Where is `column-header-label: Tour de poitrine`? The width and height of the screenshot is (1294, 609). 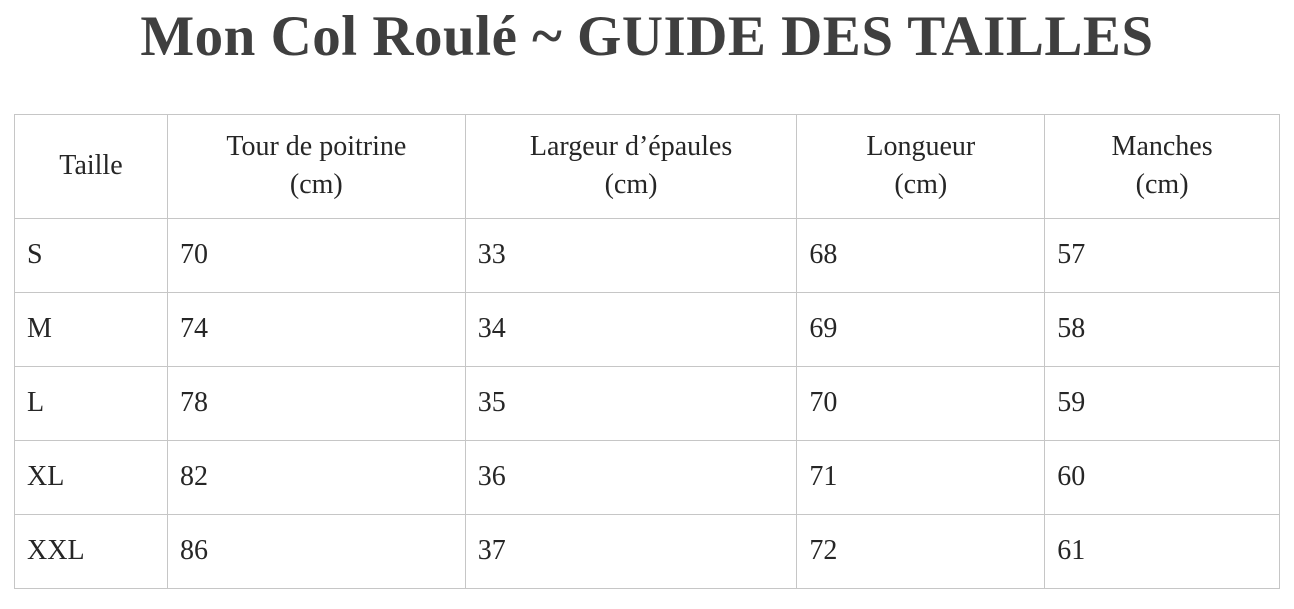
column-header-label: Tour de poitrine is located at coordinates (316, 146).